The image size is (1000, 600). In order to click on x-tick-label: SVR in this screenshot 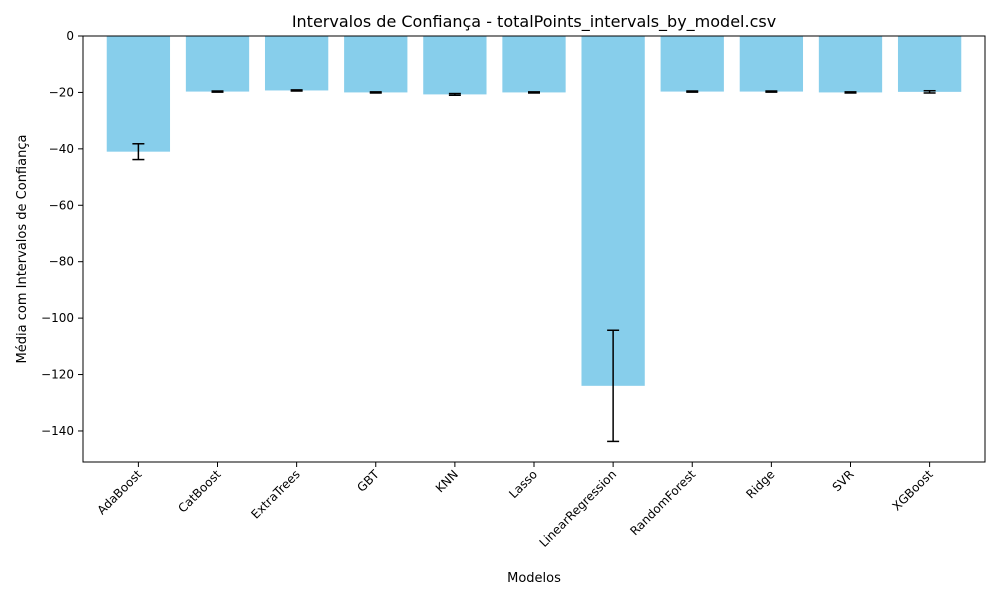, I will do `click(843, 480)`.